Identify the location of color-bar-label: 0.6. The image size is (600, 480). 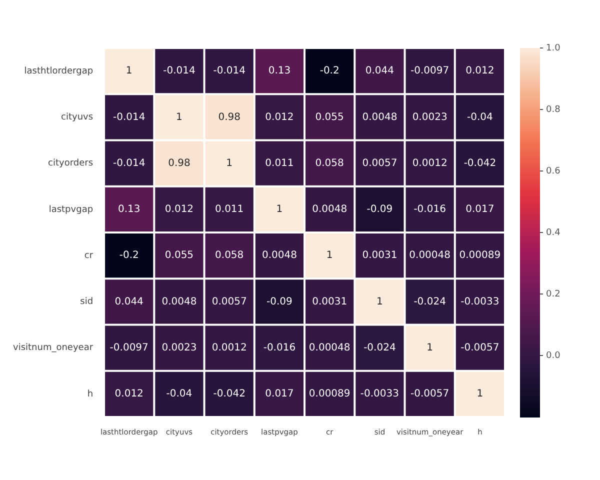
(553, 171).